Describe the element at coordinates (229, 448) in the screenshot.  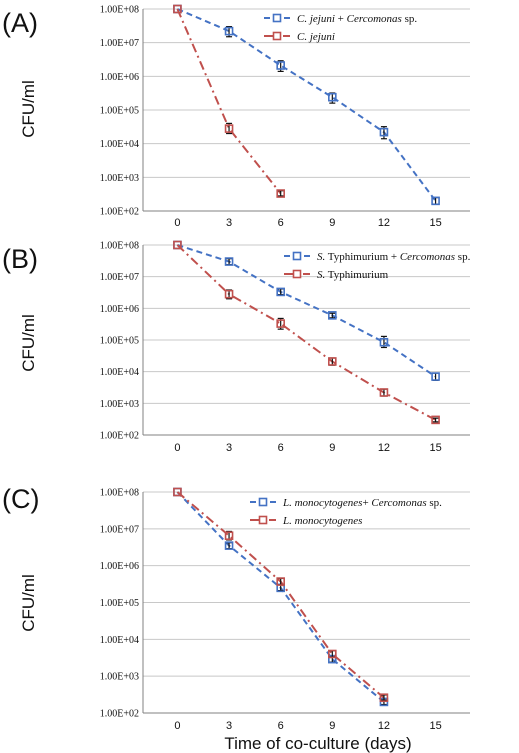
I see `x-tick-label-b-1: 3` at that location.